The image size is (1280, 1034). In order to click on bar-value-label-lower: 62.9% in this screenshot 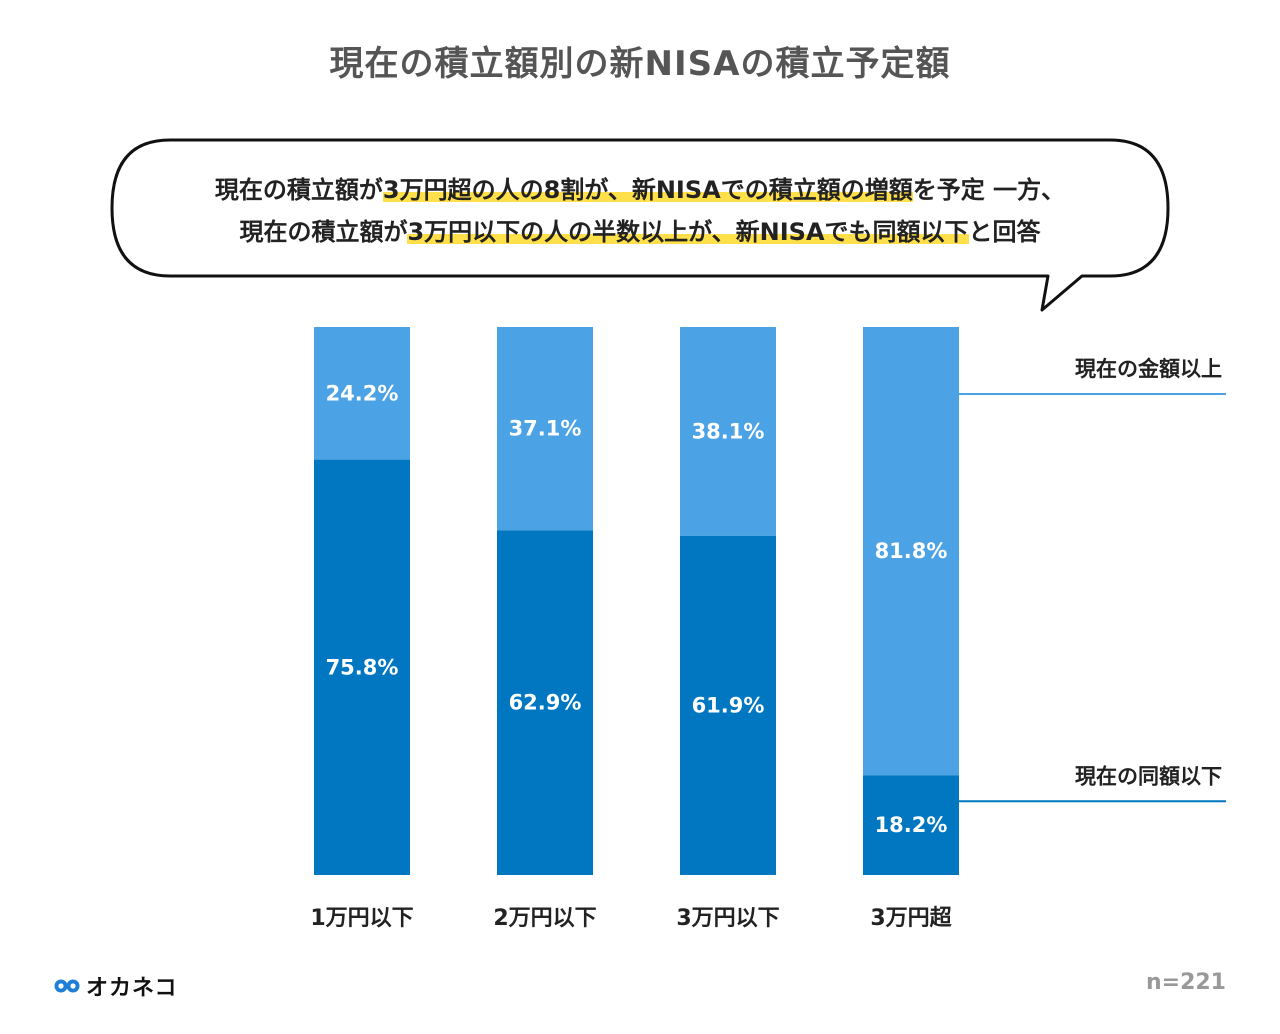, I will do `click(545, 703)`.